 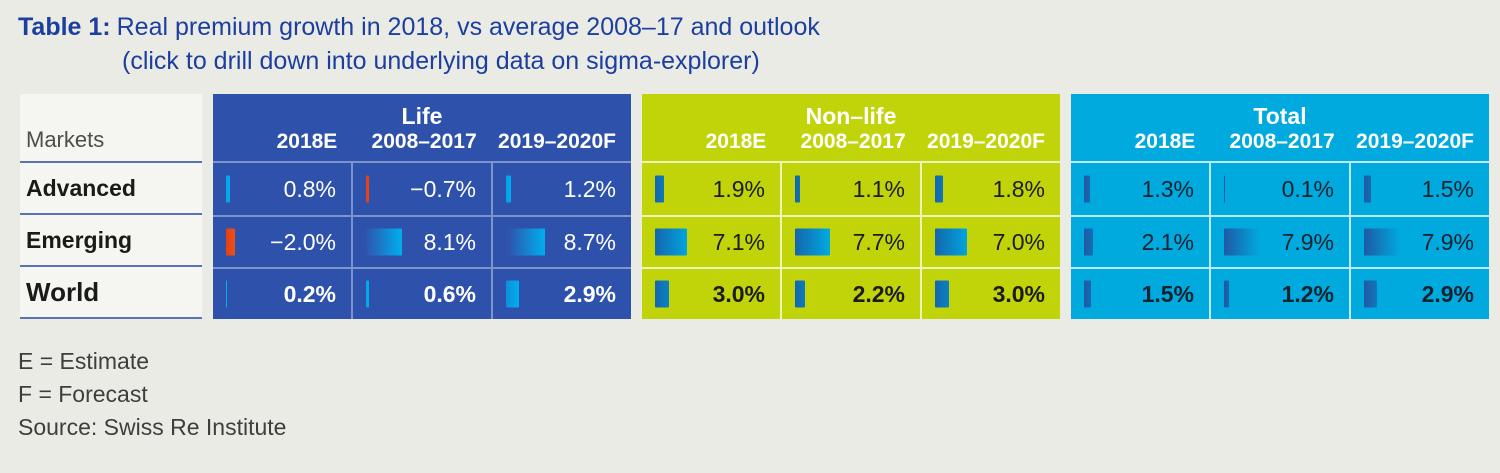 I want to click on table-row-world: 0.2% 0.6% 2.9%, so click(x=422, y=293).